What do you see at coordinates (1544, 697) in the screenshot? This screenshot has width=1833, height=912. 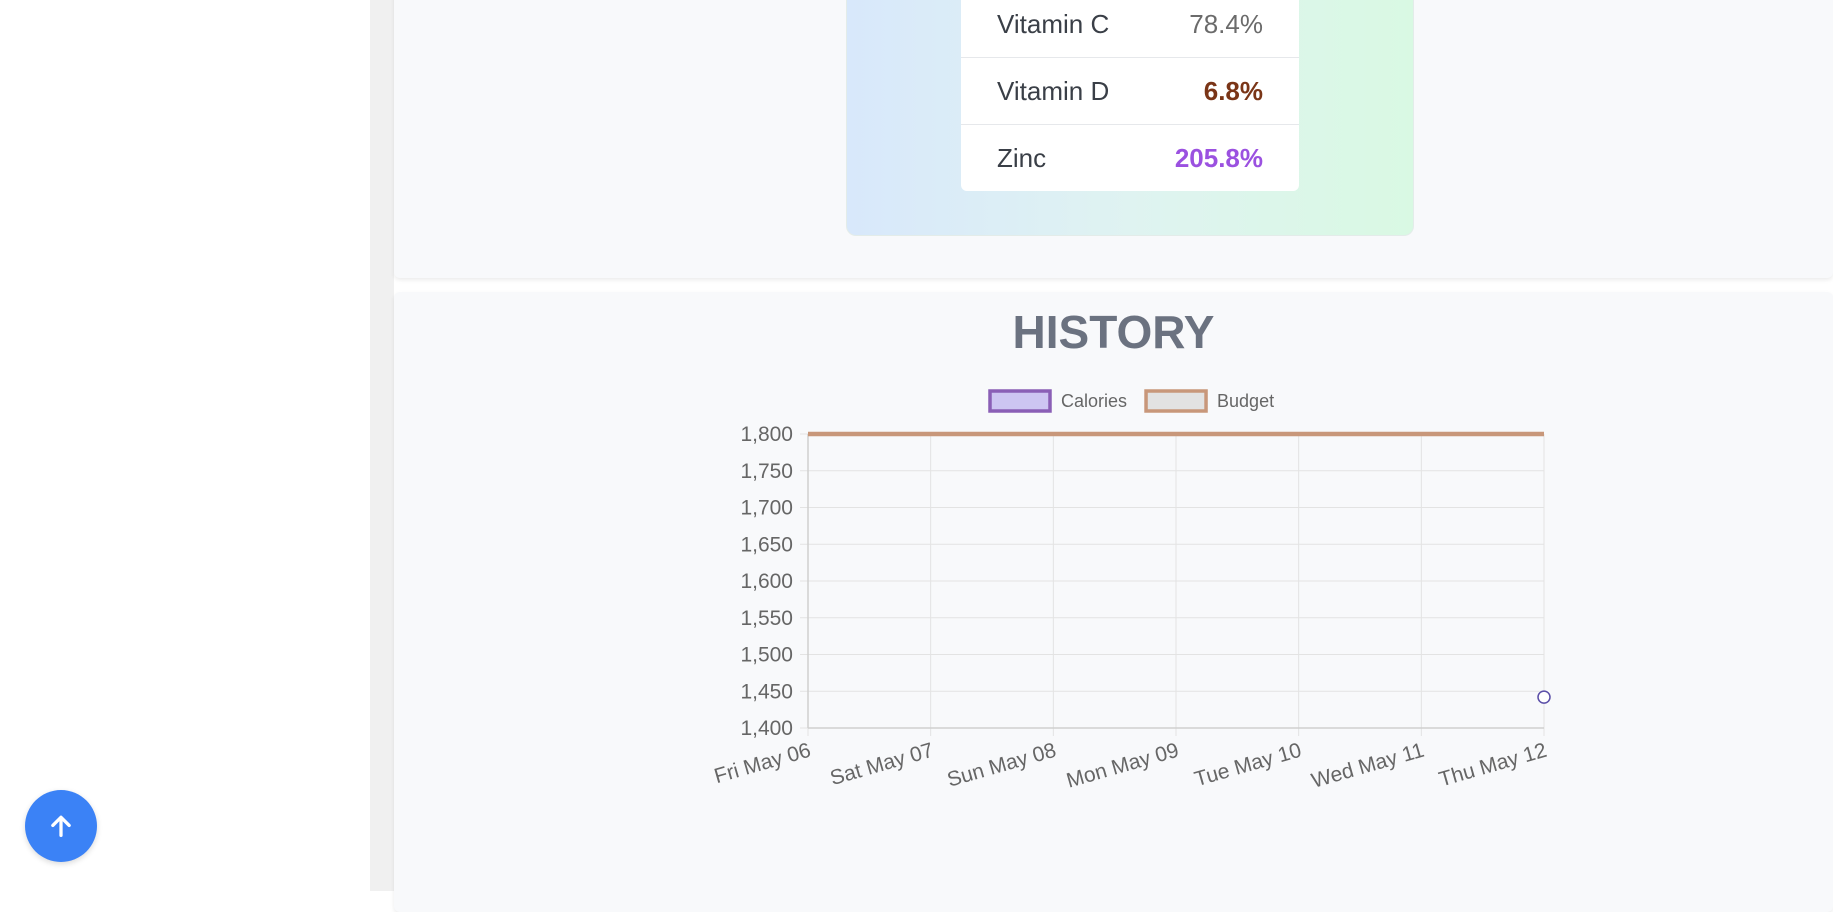 I see `data-point-calories` at bounding box center [1544, 697].